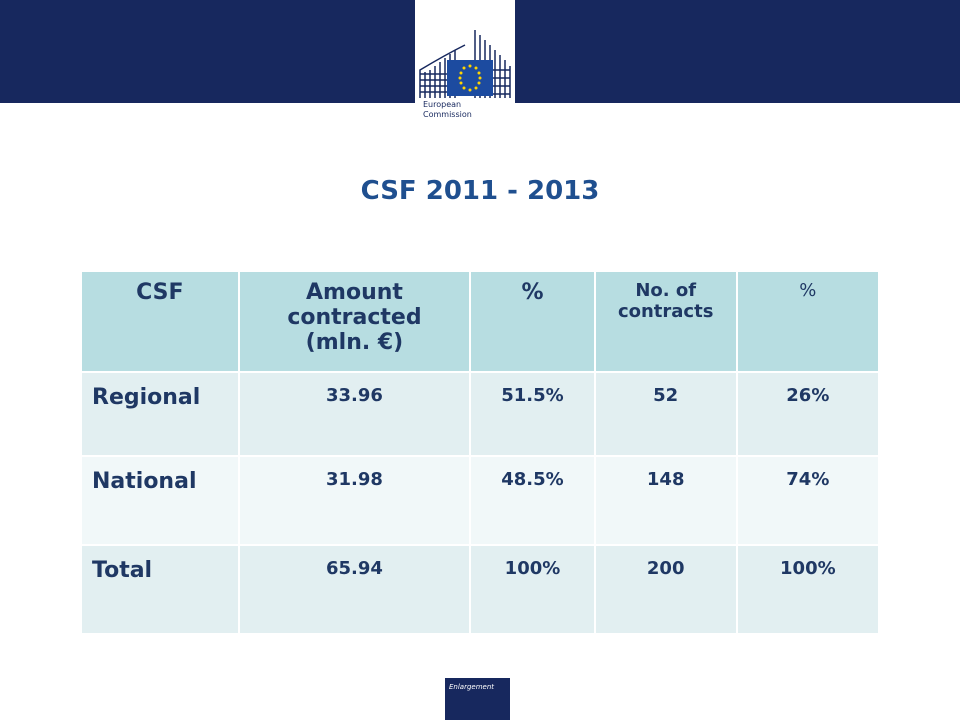  I want to click on logo-line: European, so click(442, 104).